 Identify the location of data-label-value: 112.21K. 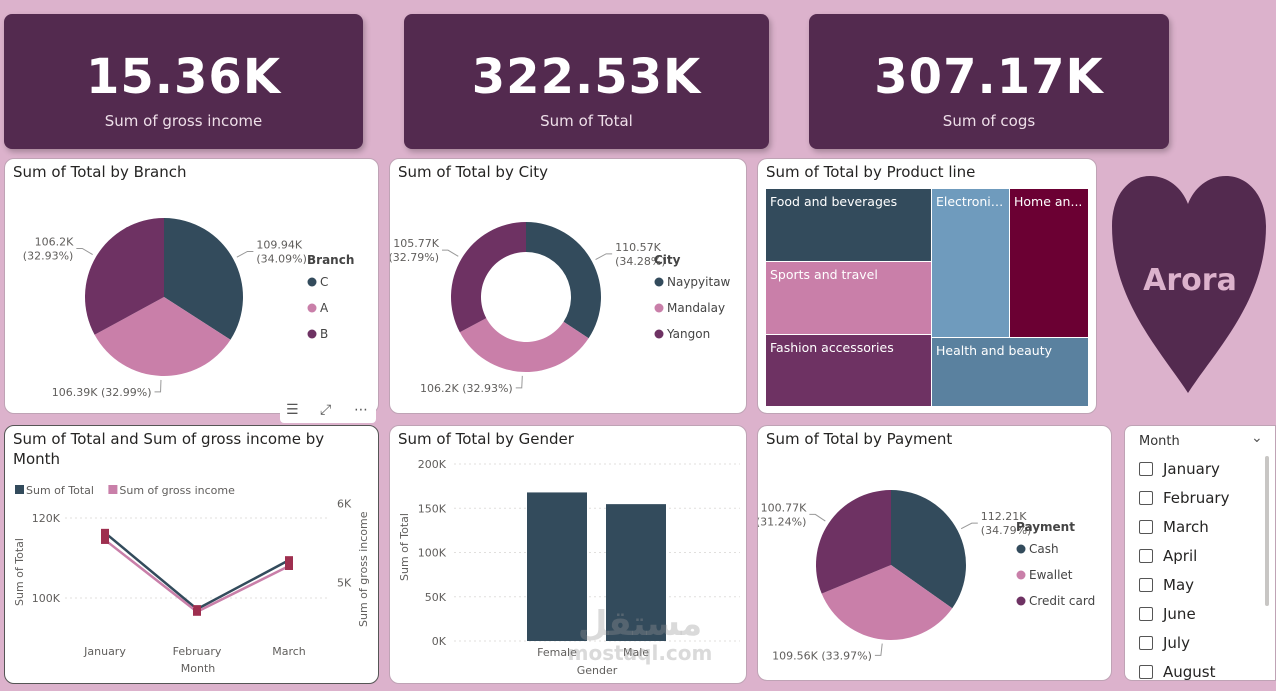
(1004, 516).